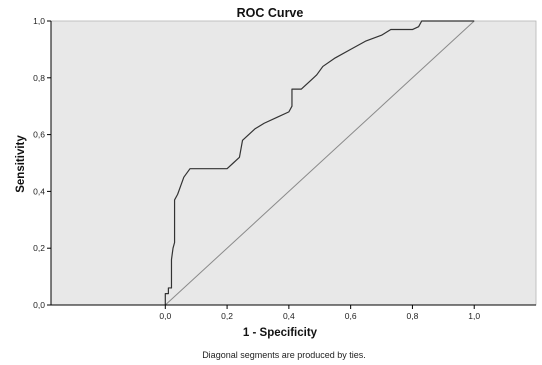 This screenshot has height=365, width=542. Describe the element at coordinates (474, 316) in the screenshot. I see `x-tick-label: 1,0` at that location.